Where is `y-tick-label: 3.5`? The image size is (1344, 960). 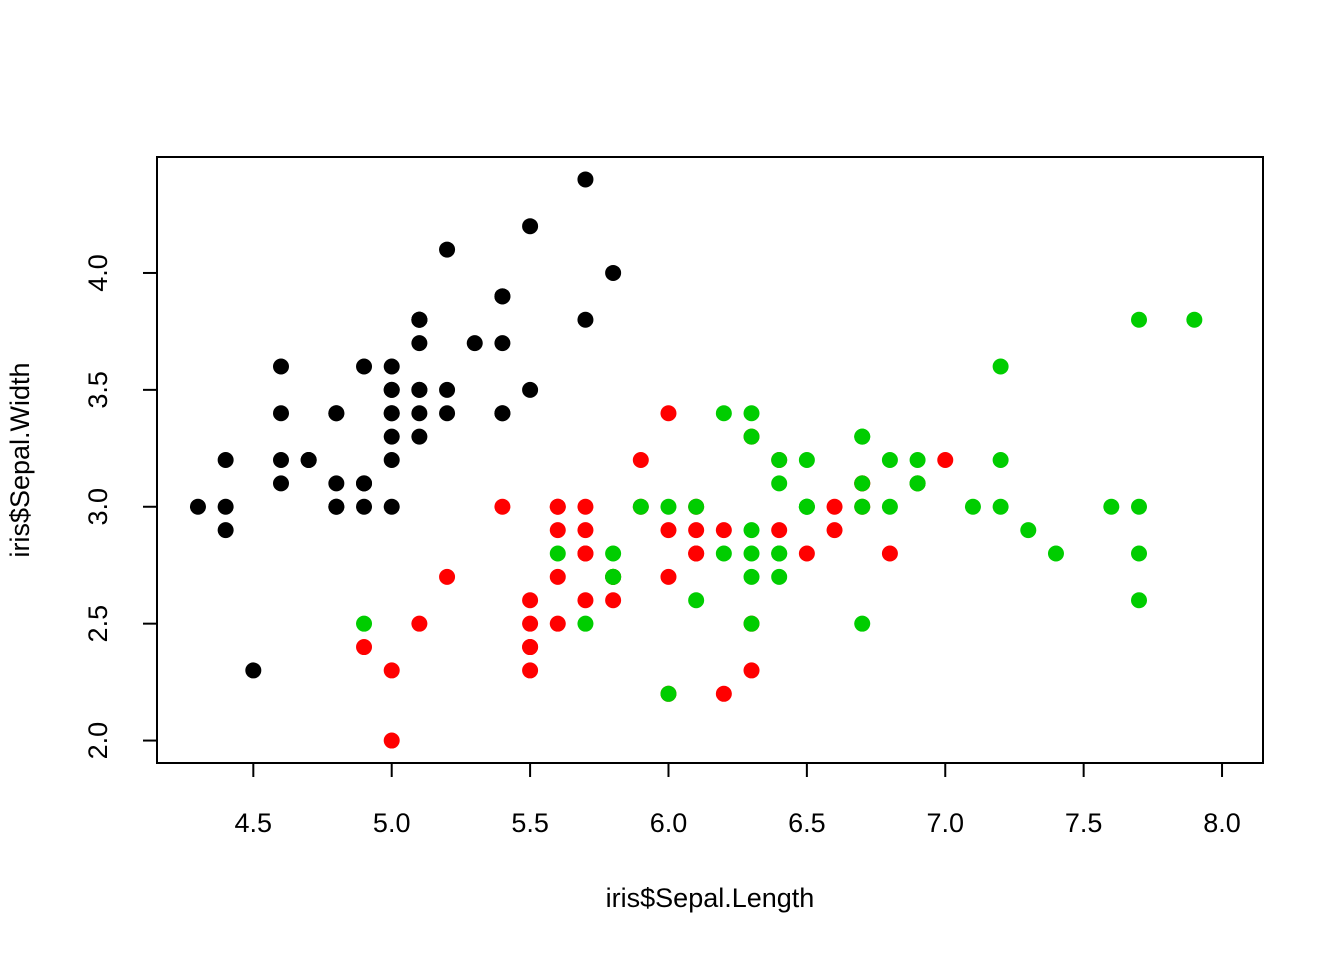
y-tick-label: 3.5 is located at coordinates (98, 390).